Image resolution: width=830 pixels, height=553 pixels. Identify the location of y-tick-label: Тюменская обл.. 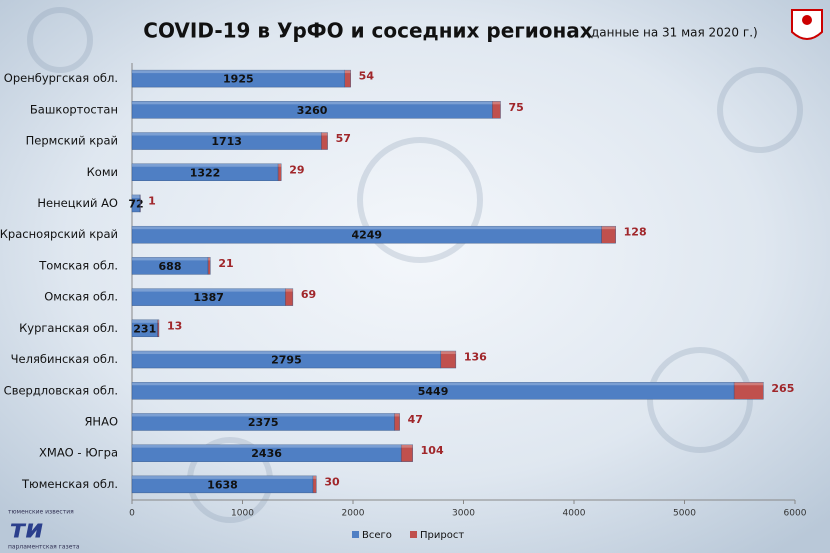
(69, 484).